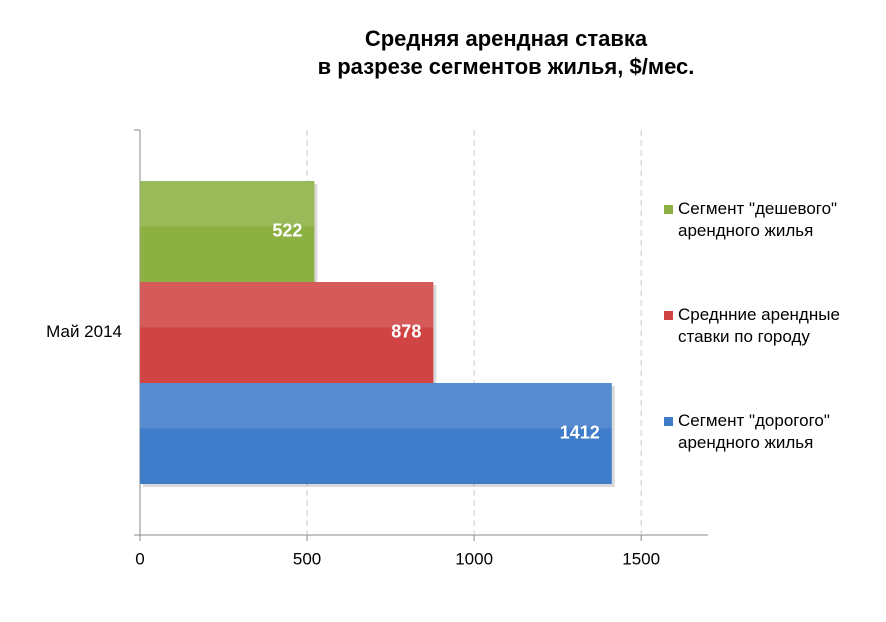 The image size is (886, 622). Describe the element at coordinates (758, 219) in the screenshot. I see `legend-label: Сегмент "дешевого" арендного жилья` at that location.